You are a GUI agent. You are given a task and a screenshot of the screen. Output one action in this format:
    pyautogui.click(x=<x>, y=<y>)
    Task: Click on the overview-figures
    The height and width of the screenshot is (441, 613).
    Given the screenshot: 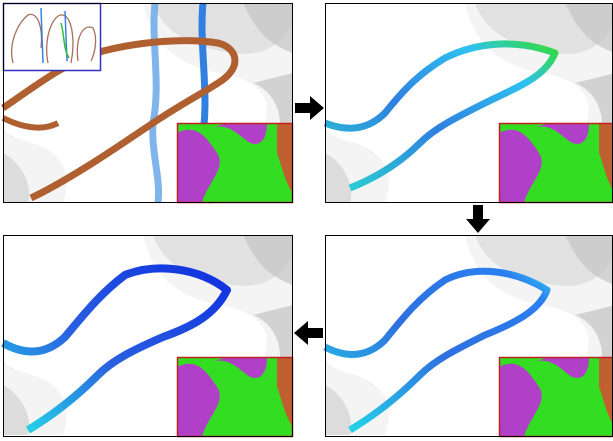 What is the action you would take?
    pyautogui.click(x=54, y=38)
    